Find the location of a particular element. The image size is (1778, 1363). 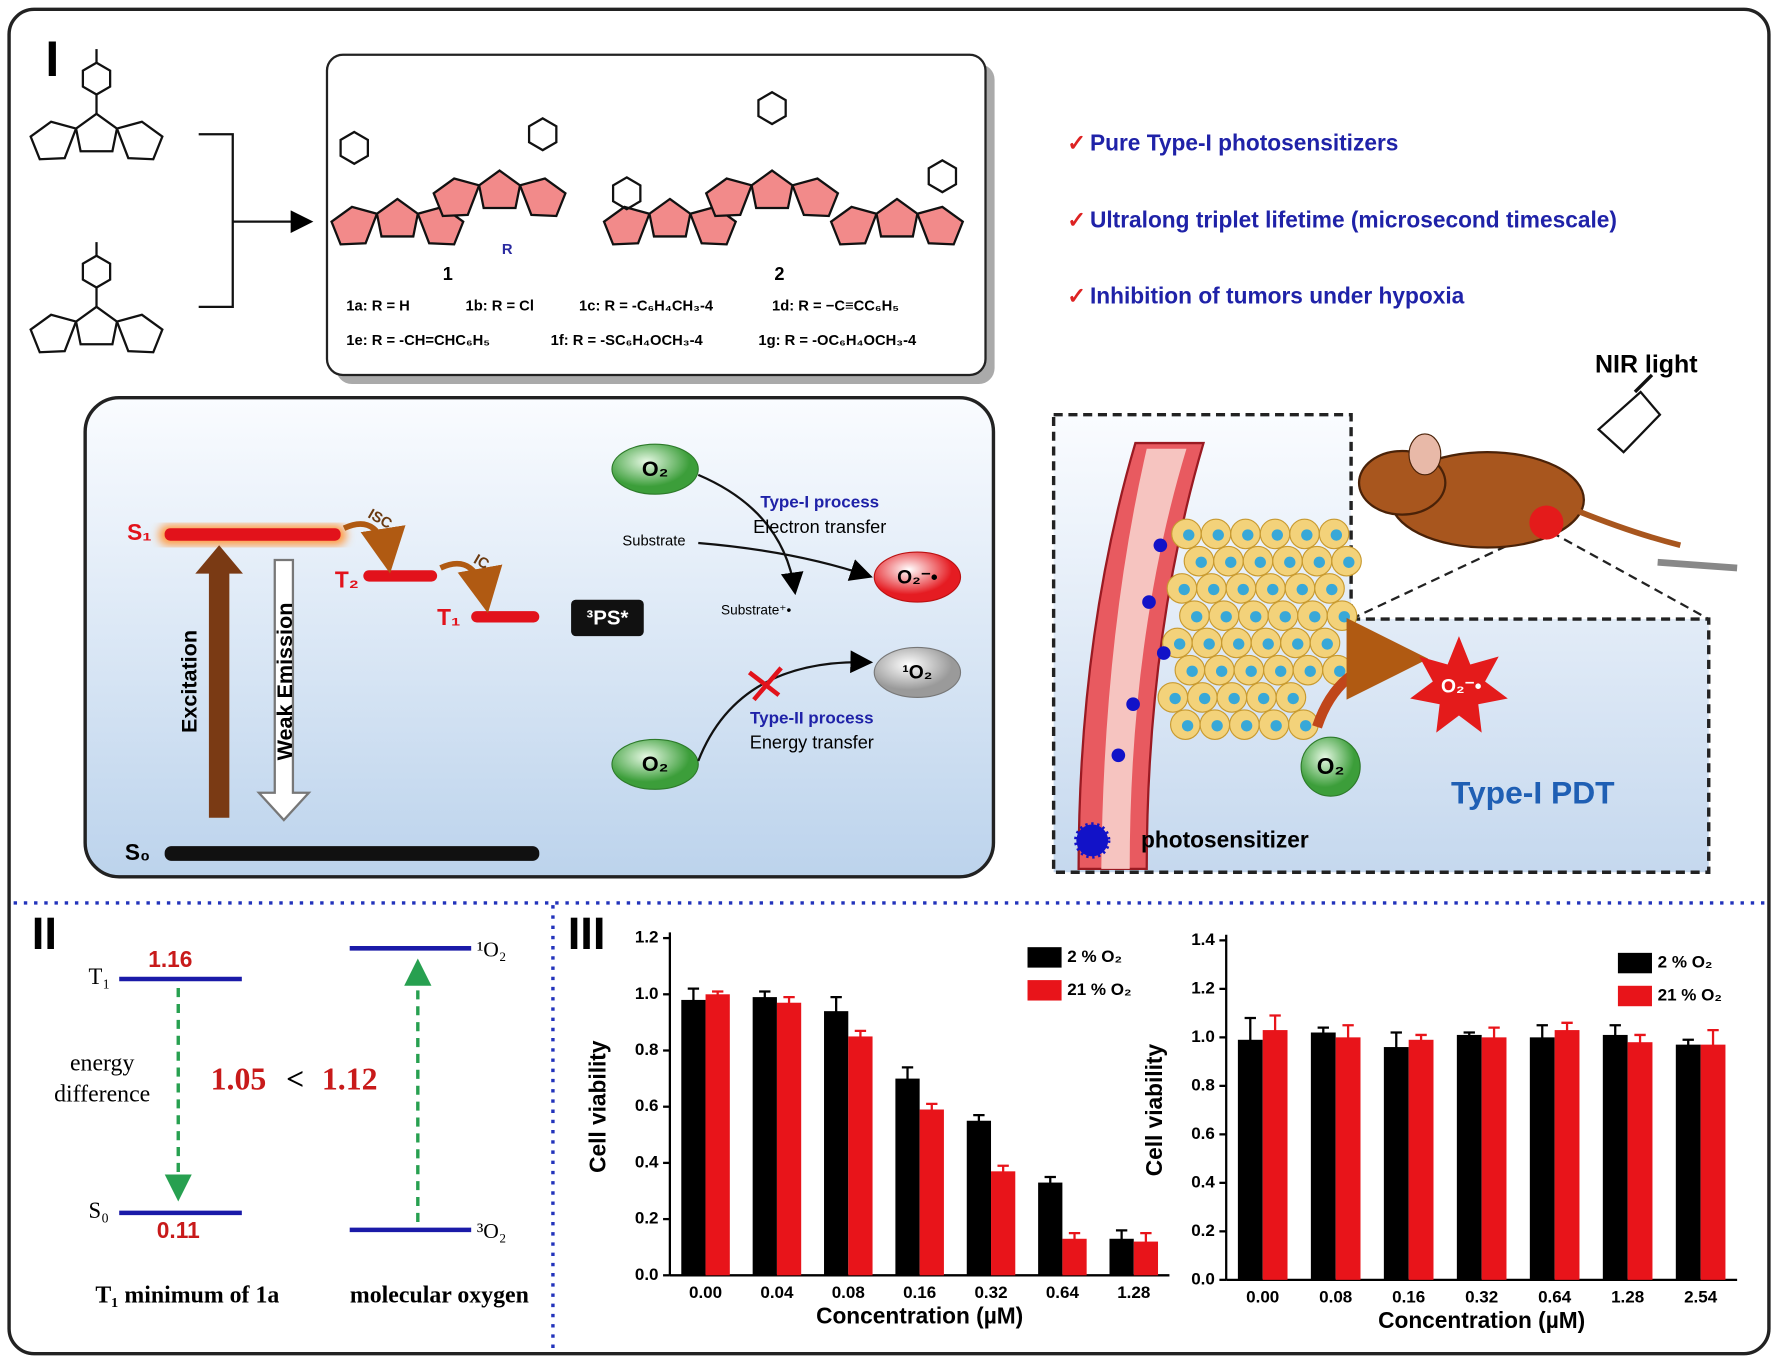

ps-label: ³PS* is located at coordinates (607, 618).